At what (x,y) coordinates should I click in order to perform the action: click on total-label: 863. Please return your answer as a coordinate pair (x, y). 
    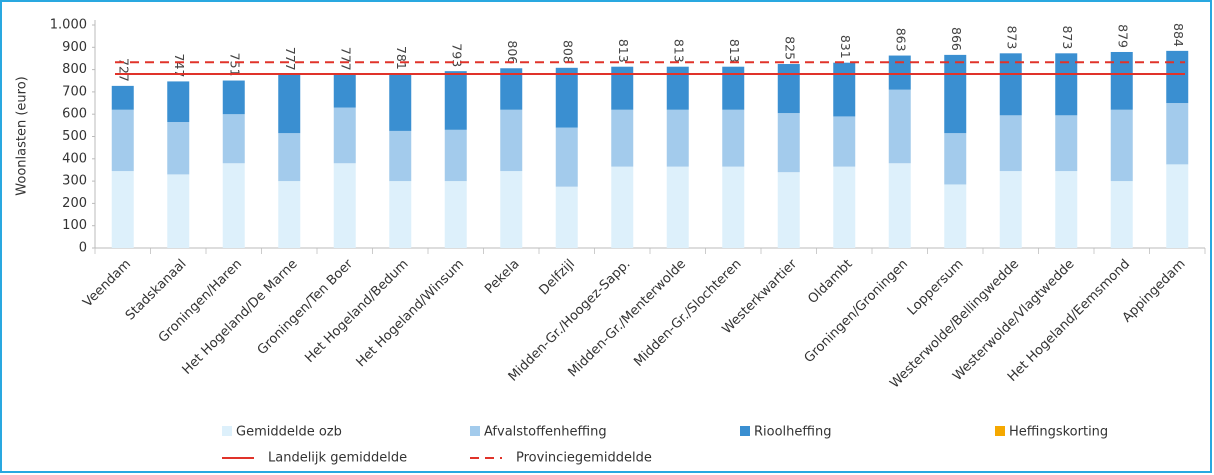
    Looking at the image, I should click on (900, 40).